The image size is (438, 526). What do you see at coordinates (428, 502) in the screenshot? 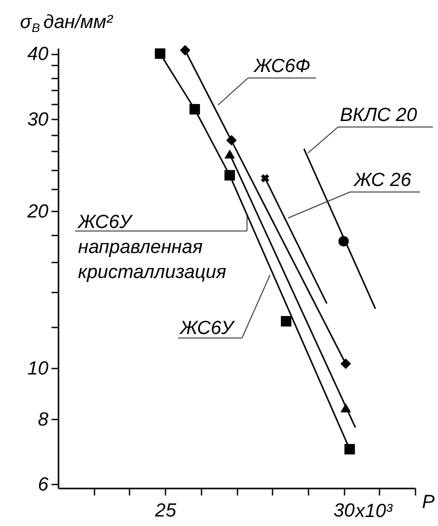
I see `x-axis-title: P` at bounding box center [428, 502].